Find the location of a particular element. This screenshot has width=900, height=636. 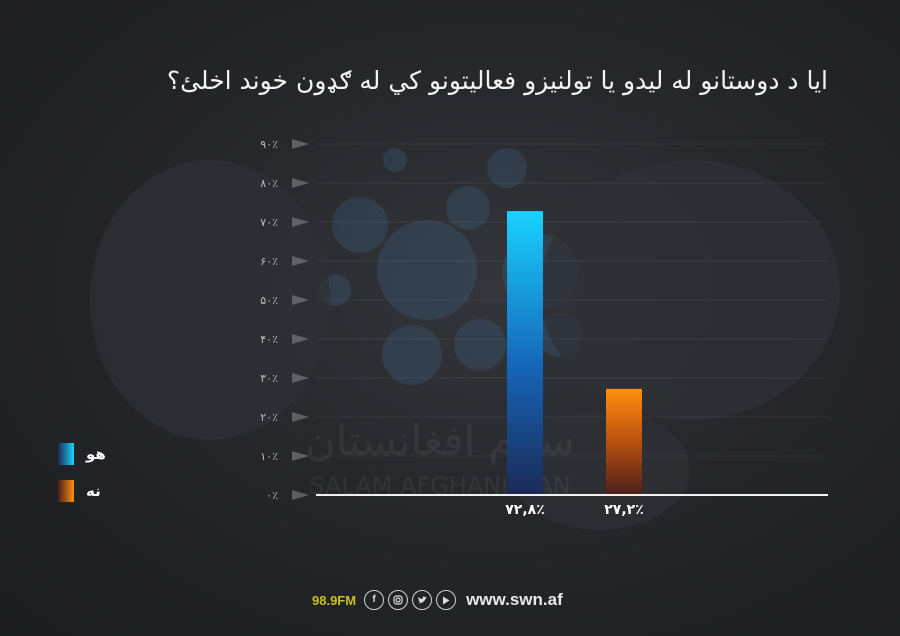

legend-swatch-no is located at coordinates (66, 491).